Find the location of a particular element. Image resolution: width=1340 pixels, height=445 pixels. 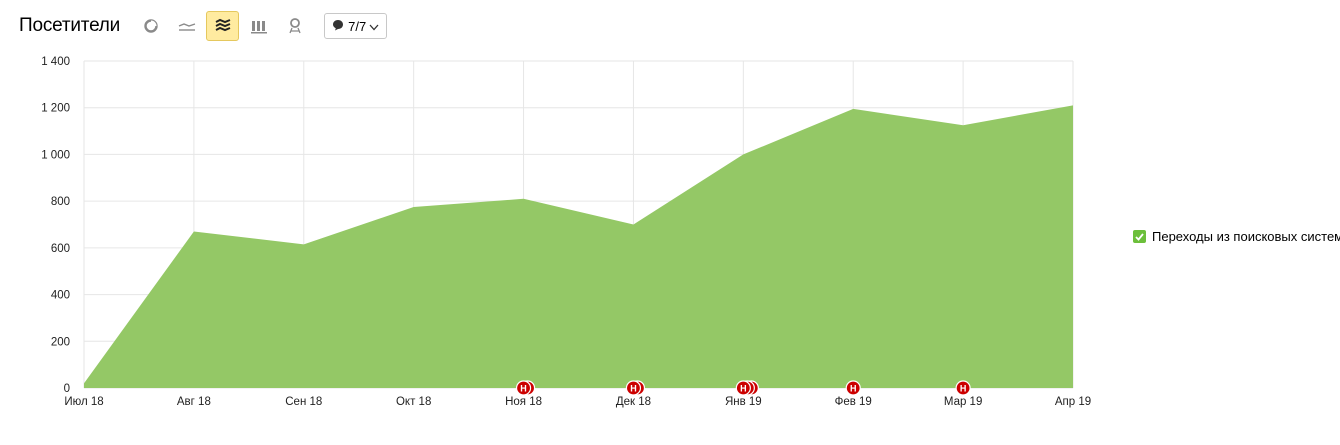

legend-item: Переходы из поисковых систем is located at coordinates (1236, 236).